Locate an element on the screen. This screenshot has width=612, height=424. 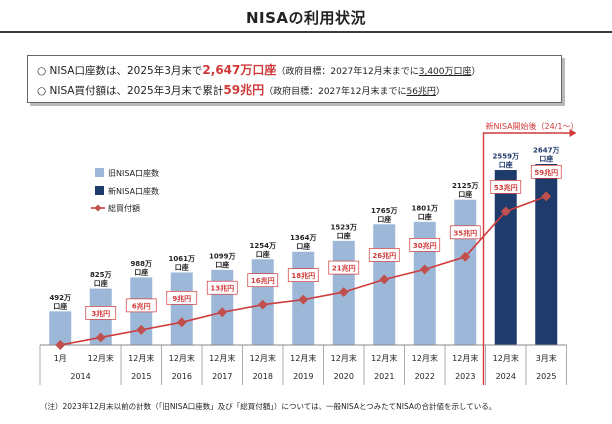
line-value-label: 6兆円 is located at coordinates (141, 305).